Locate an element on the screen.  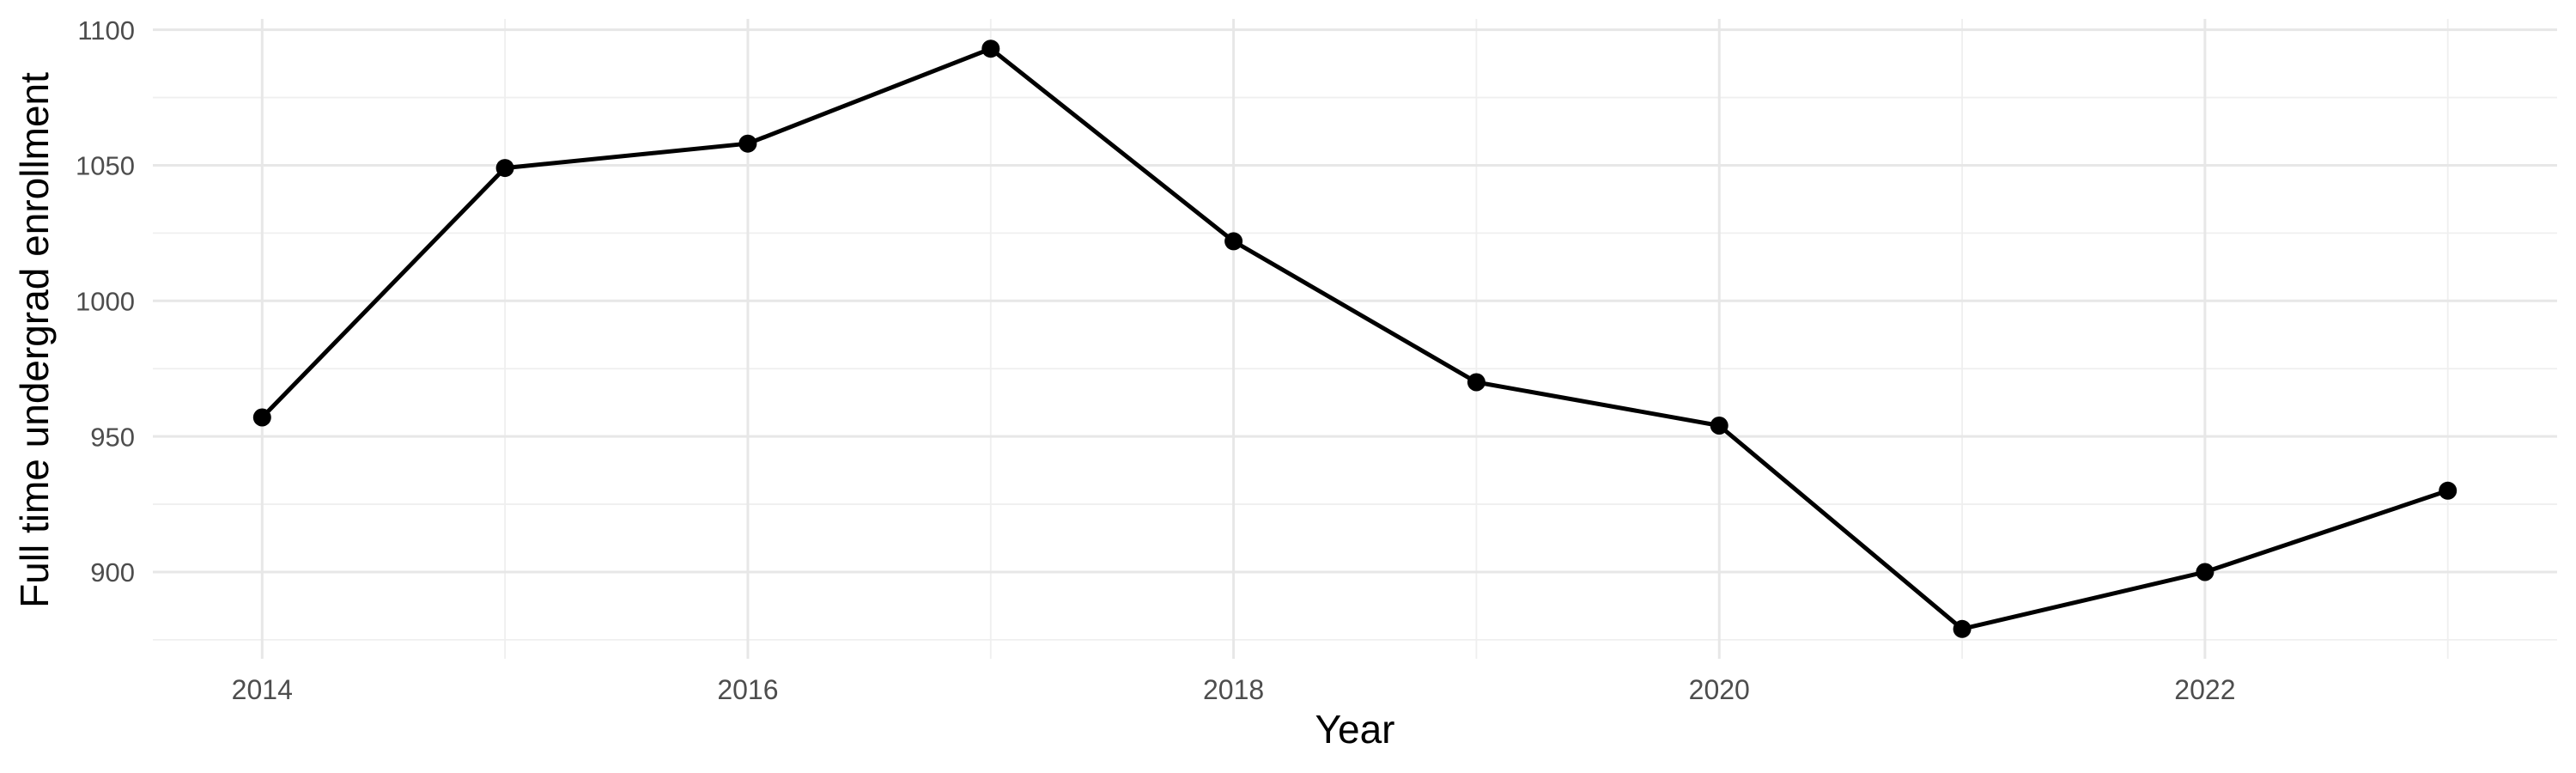
x-tick-label-2020: 2020 is located at coordinates (1719, 689).